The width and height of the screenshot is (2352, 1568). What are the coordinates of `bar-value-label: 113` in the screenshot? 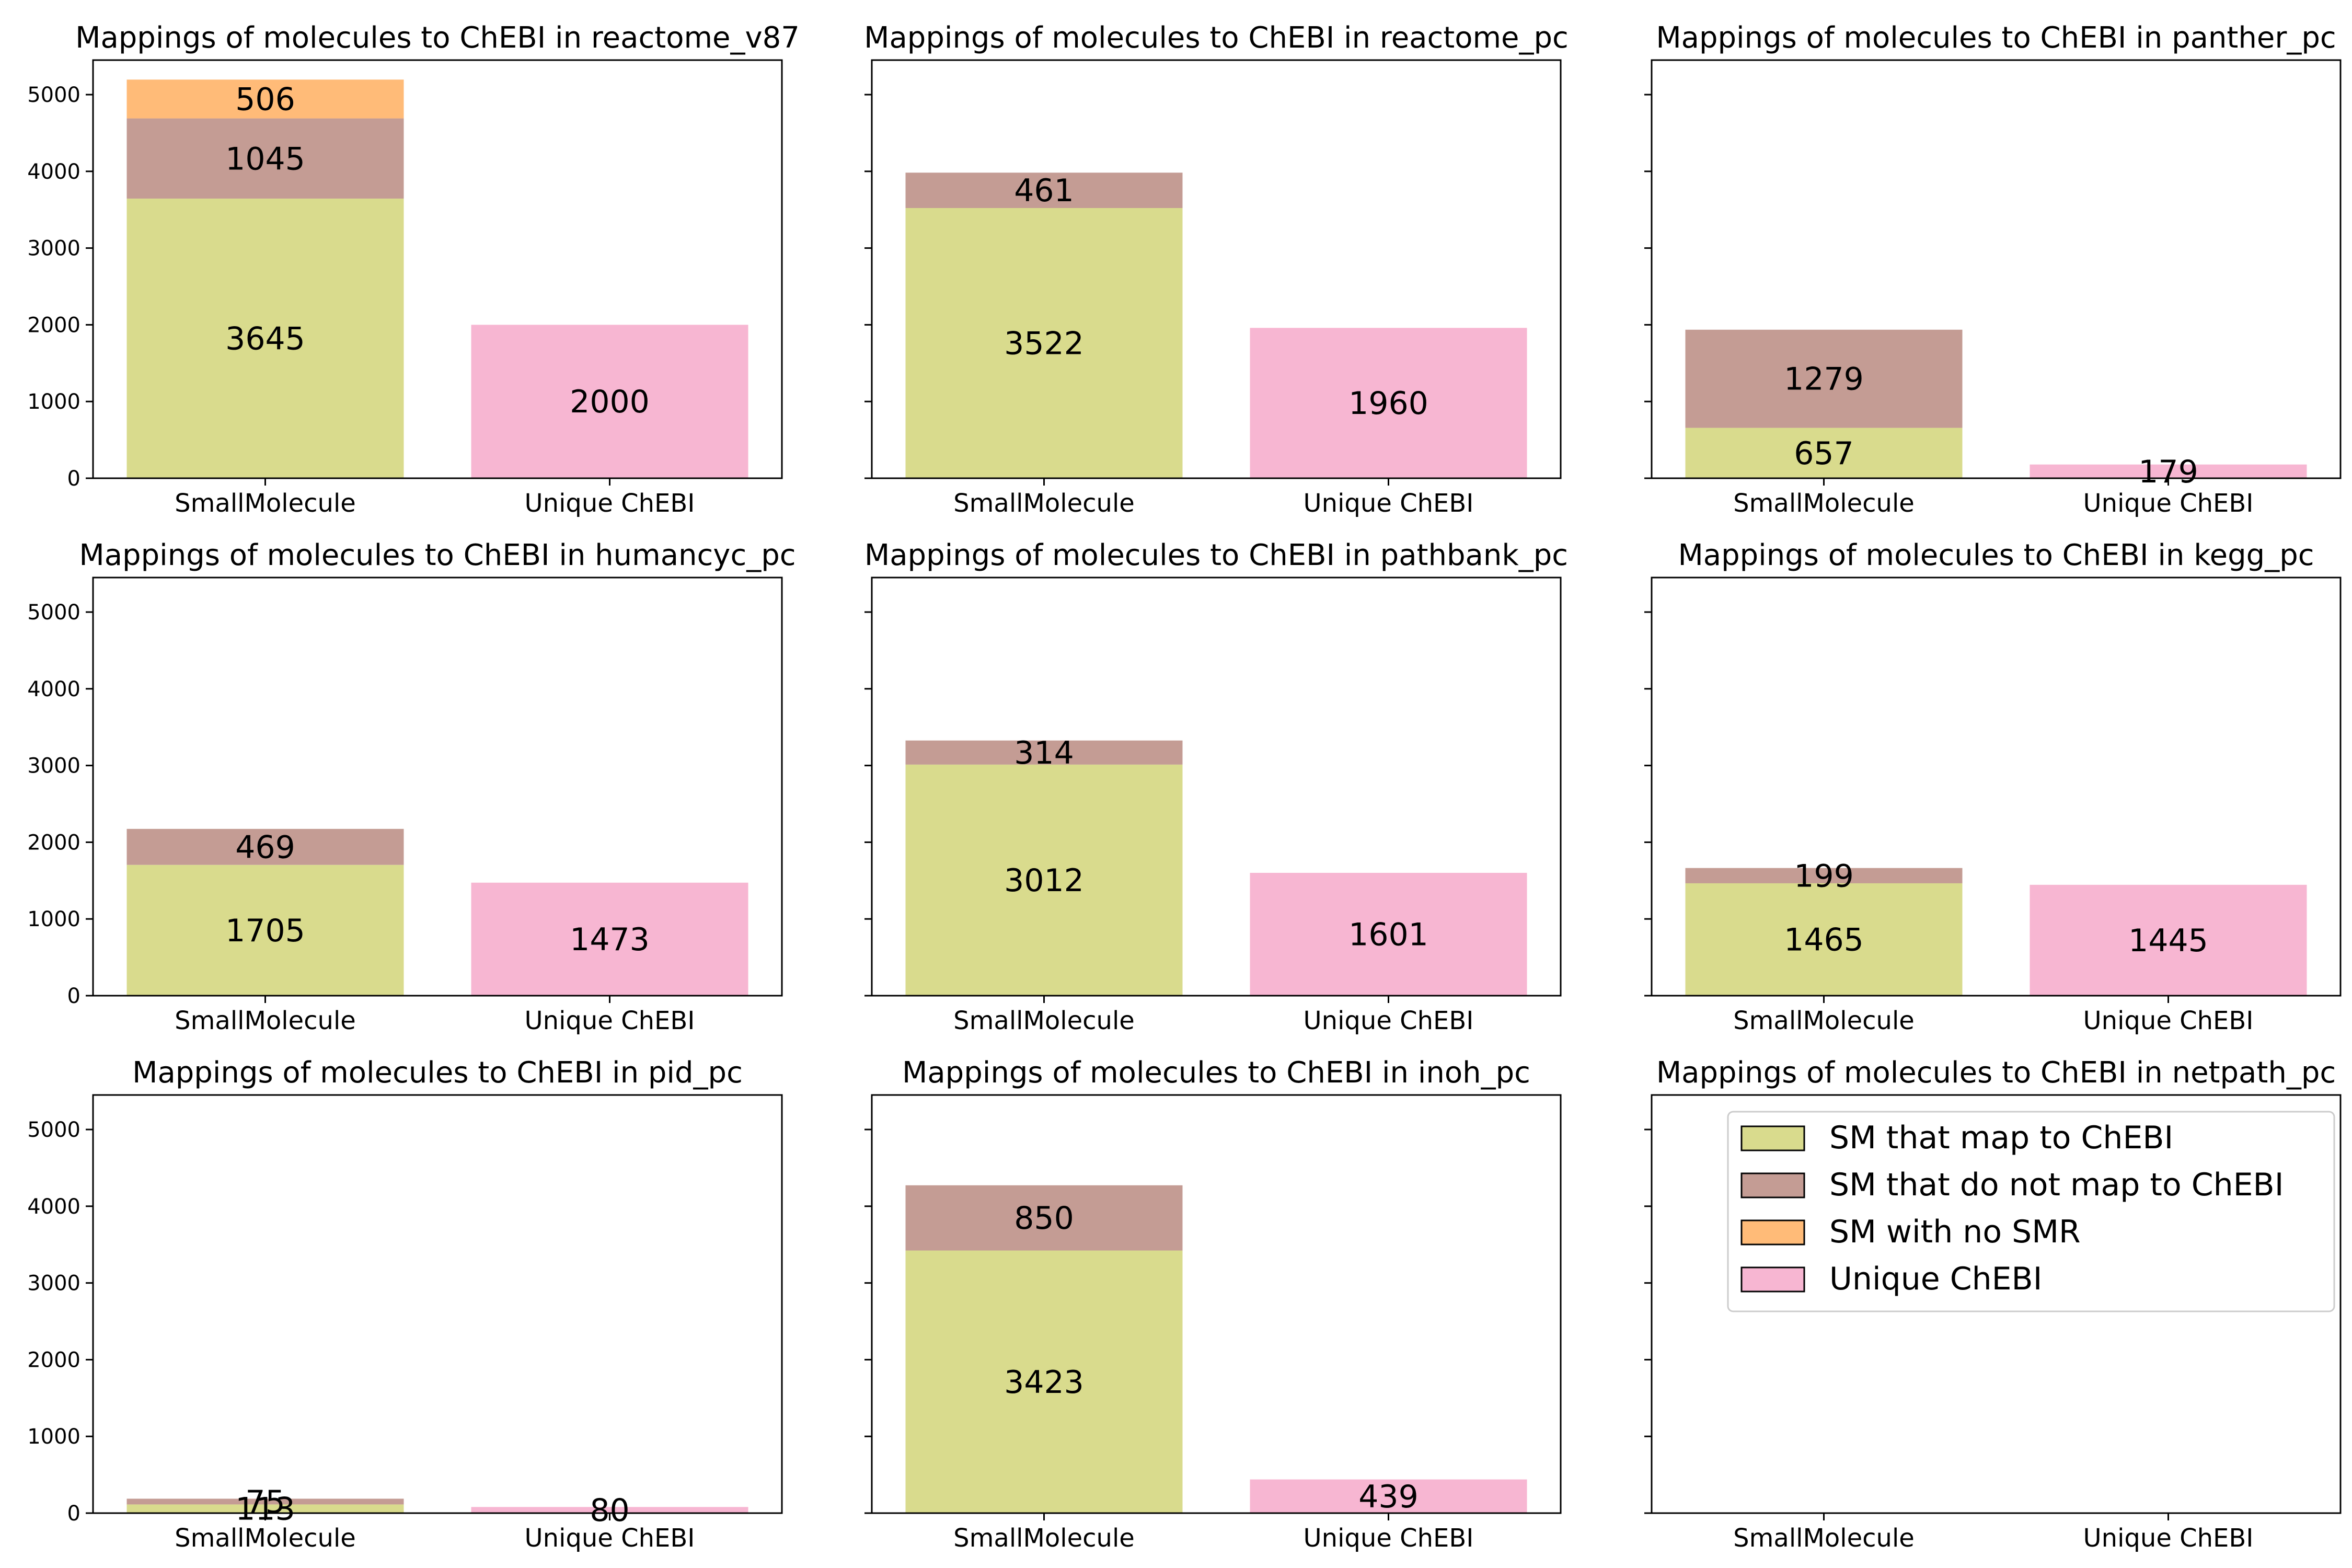 It's located at (265, 1509).